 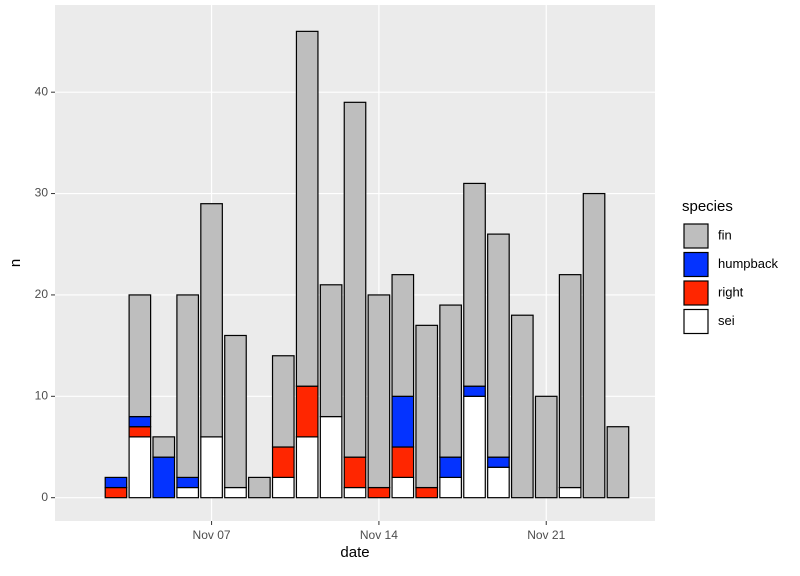 What do you see at coordinates (354, 552) in the screenshot?
I see `x-axis-label: date` at bounding box center [354, 552].